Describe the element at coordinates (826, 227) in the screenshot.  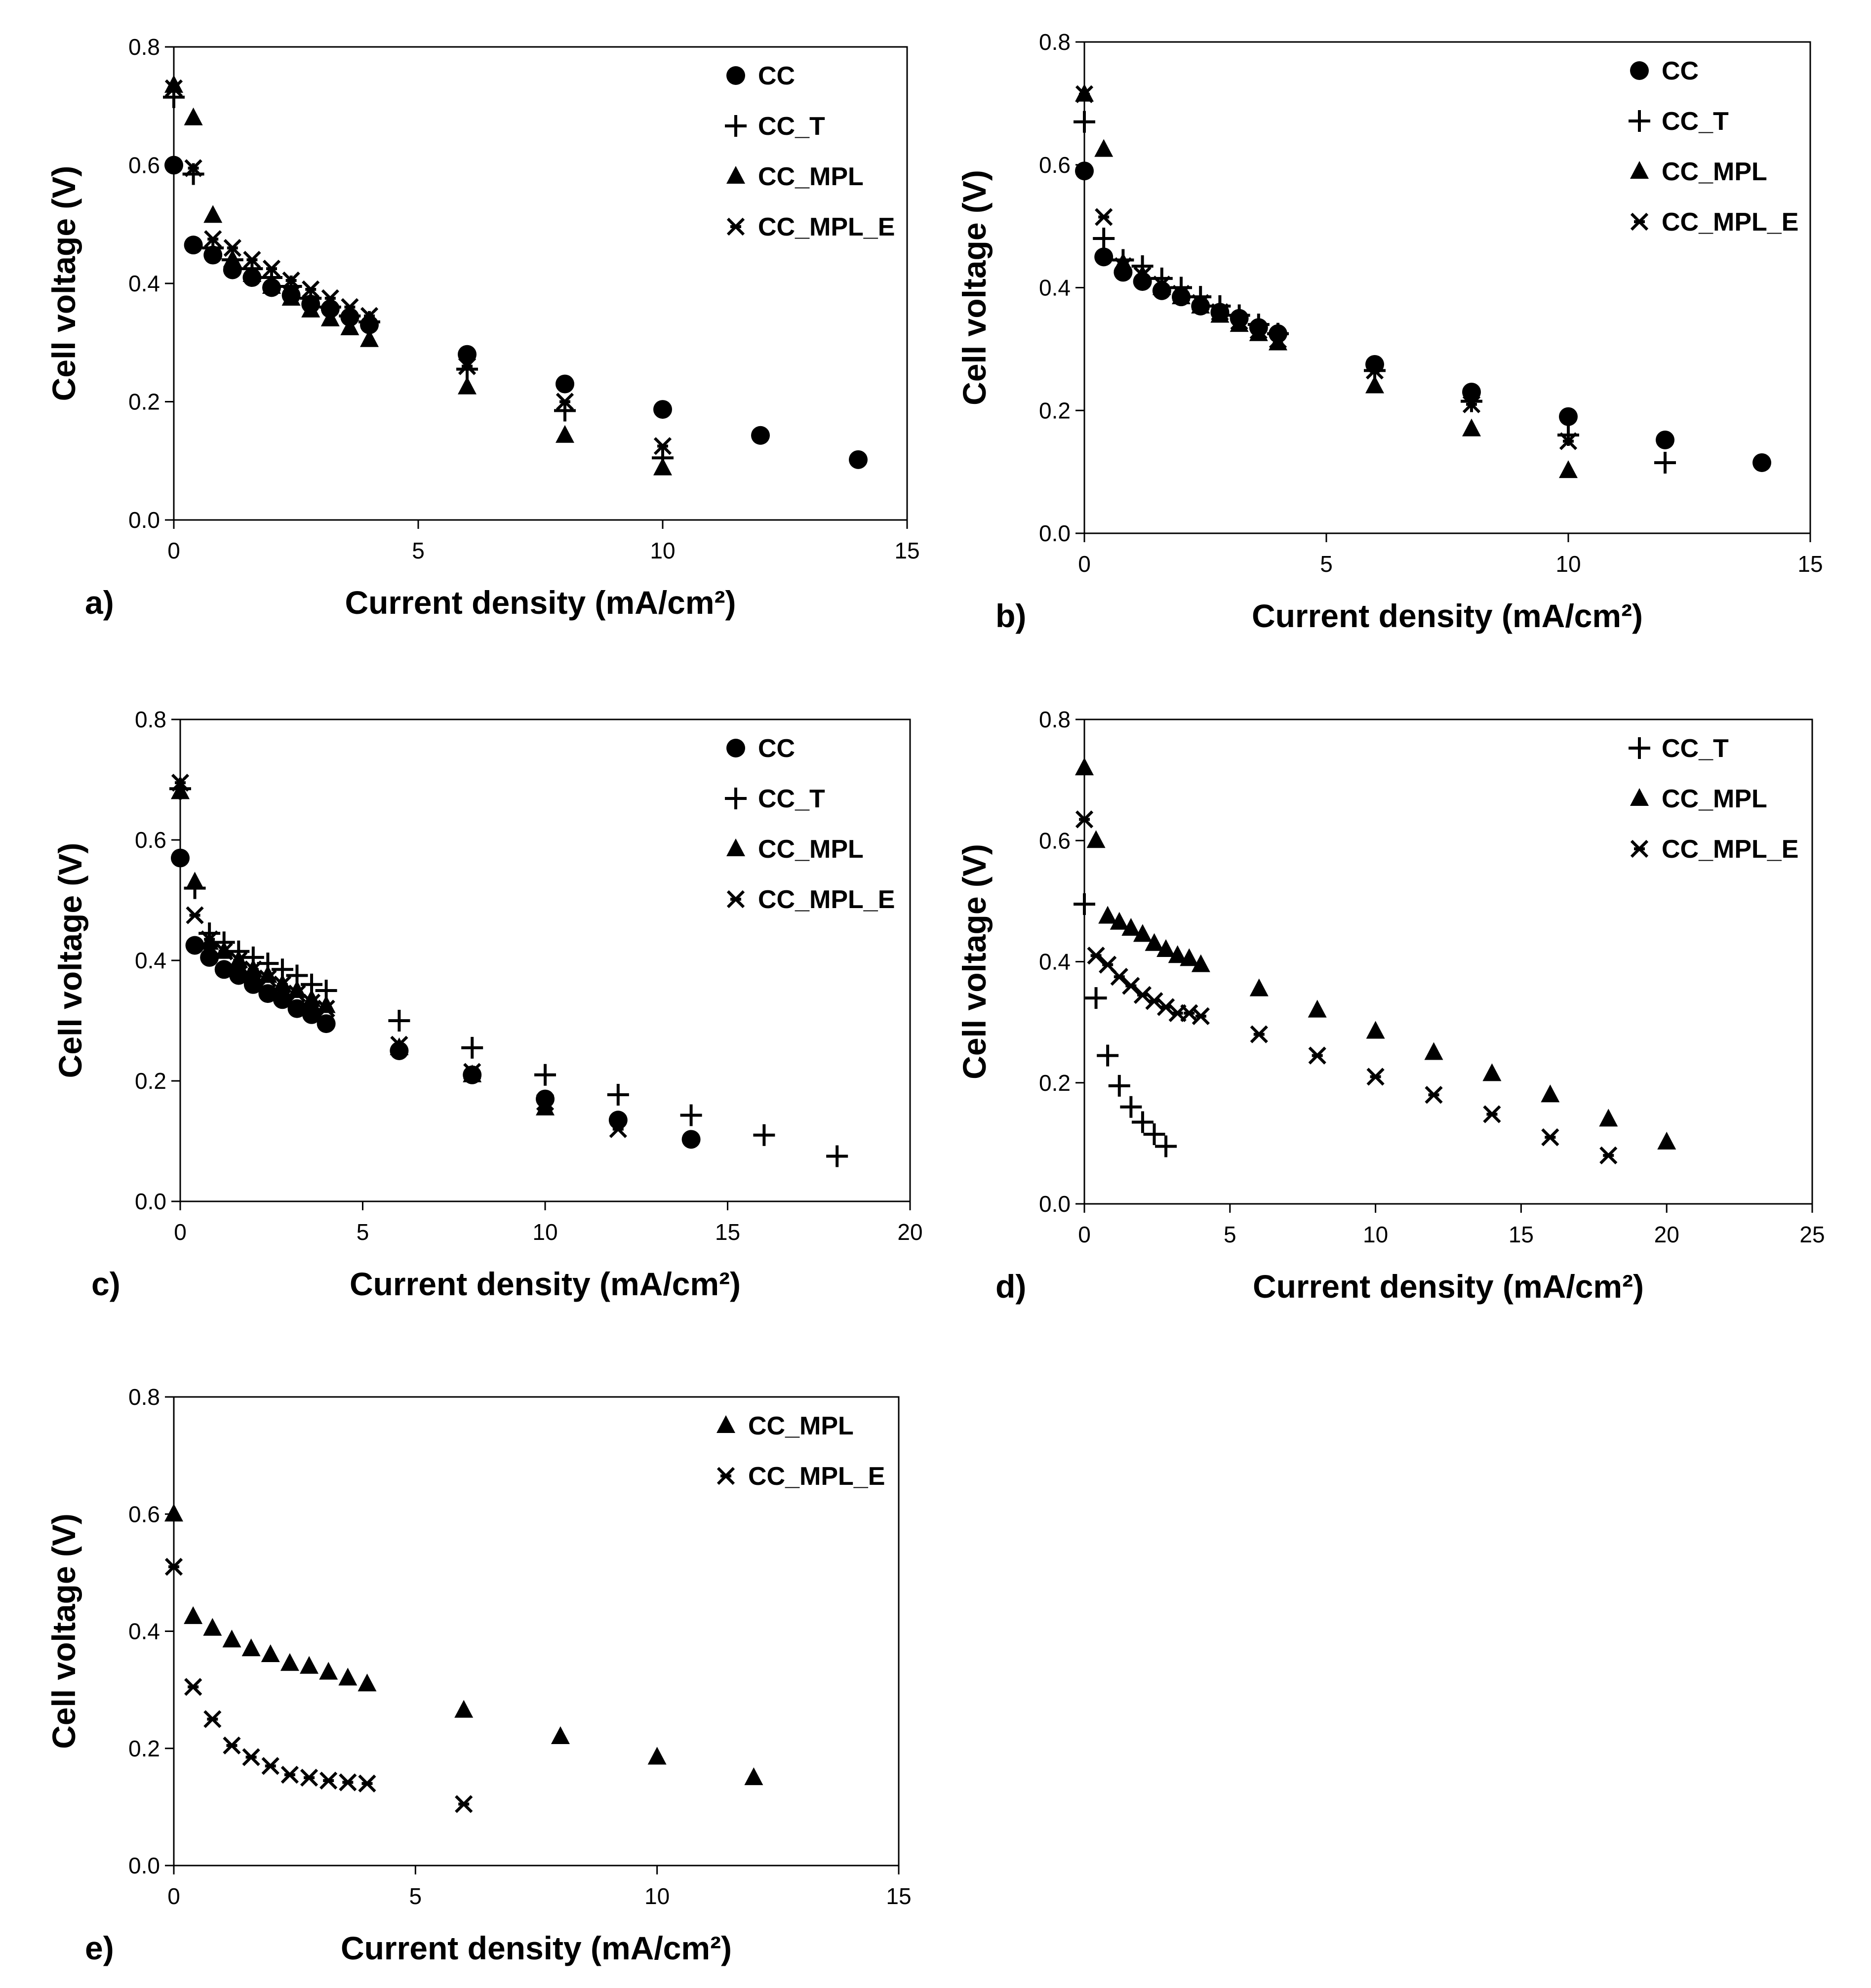
I see `legend-label: CC_MPL_E` at that location.